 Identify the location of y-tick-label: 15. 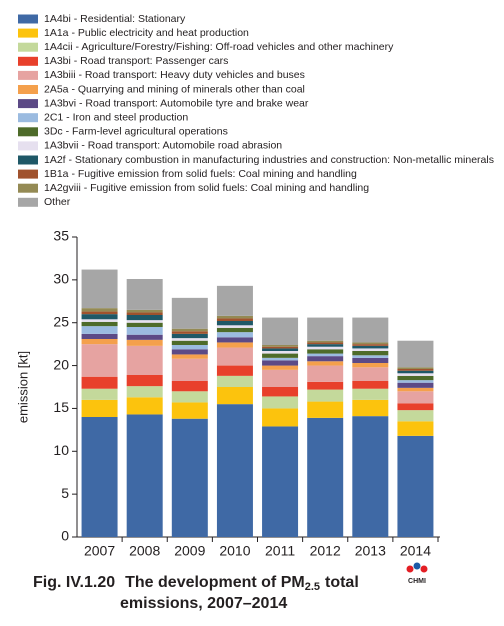
(61, 407).